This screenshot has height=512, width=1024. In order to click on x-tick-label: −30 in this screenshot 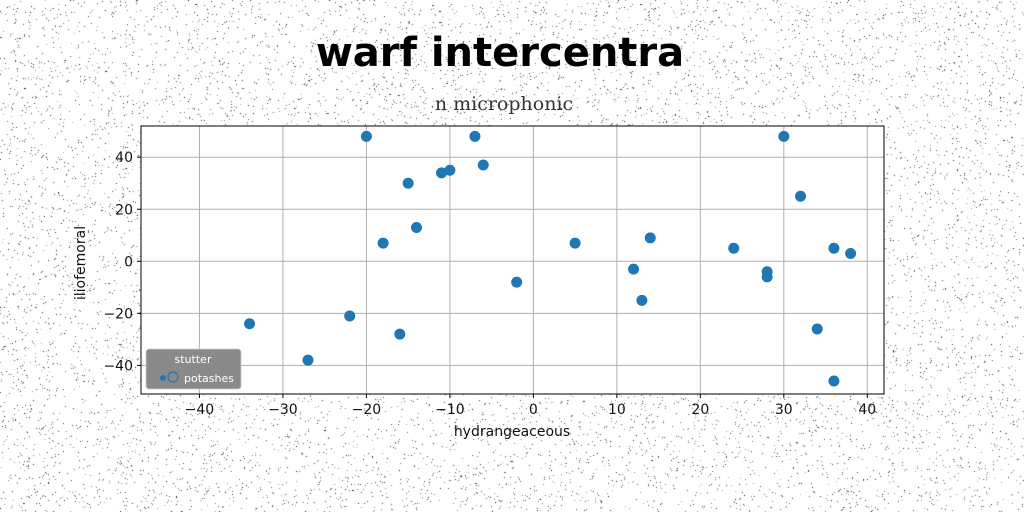, I will do `click(283, 410)`.